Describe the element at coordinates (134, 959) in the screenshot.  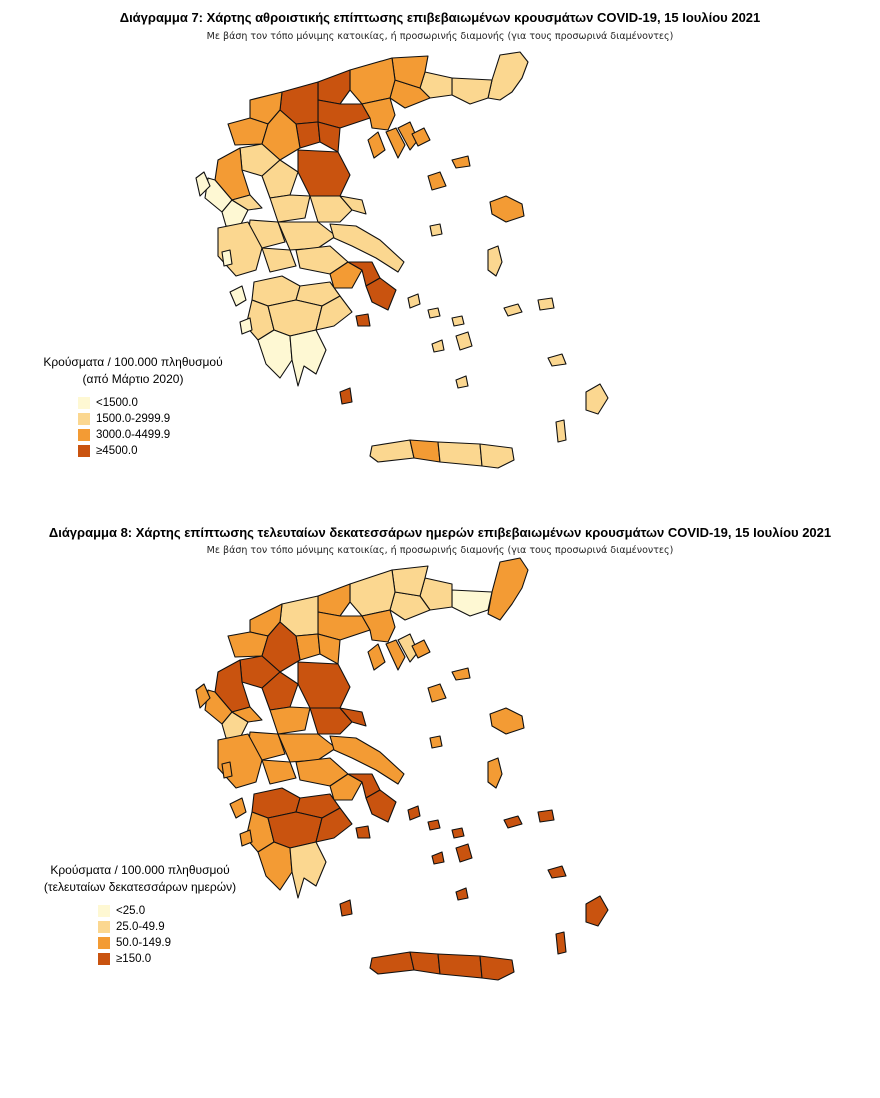
I see `legend-label: ≥150.0` at that location.